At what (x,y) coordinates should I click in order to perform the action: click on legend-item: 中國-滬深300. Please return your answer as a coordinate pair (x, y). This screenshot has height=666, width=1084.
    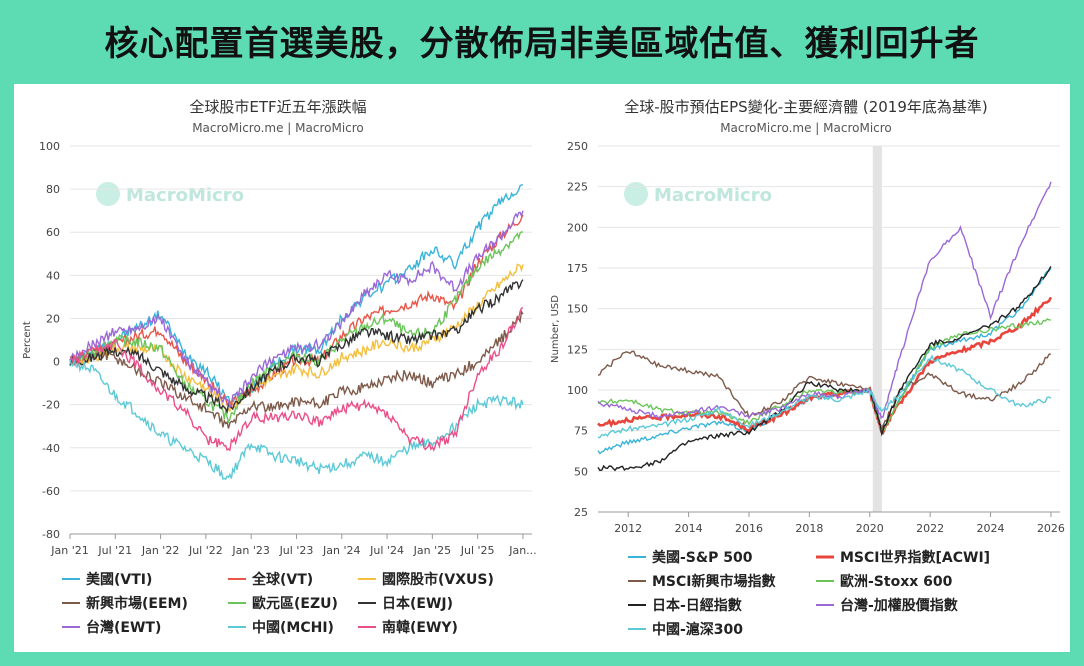
    Looking at the image, I should click on (697, 629).